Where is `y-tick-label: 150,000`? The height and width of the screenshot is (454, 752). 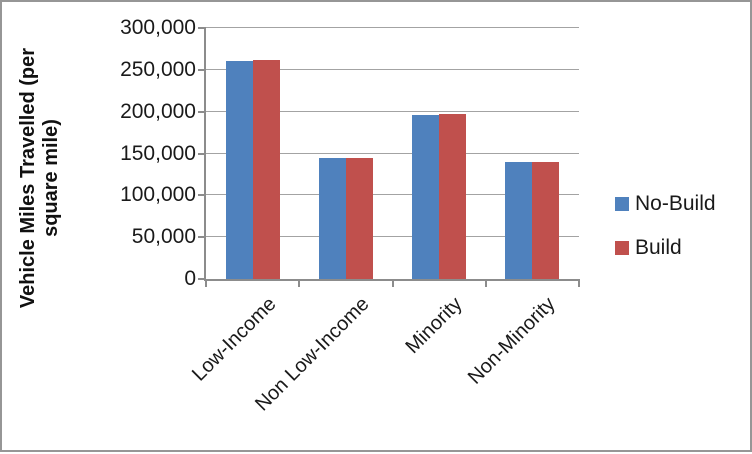
y-tick-label: 150,000 is located at coordinates (158, 153).